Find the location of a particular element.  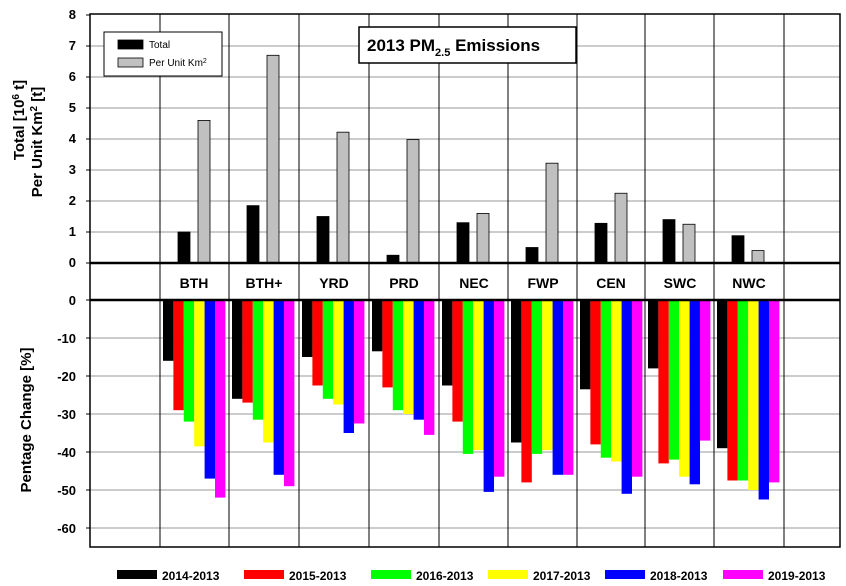

bottom-y-tick-labels: 0 -10 -20 -30 -40 -50 -60 is located at coordinates (66, 414).